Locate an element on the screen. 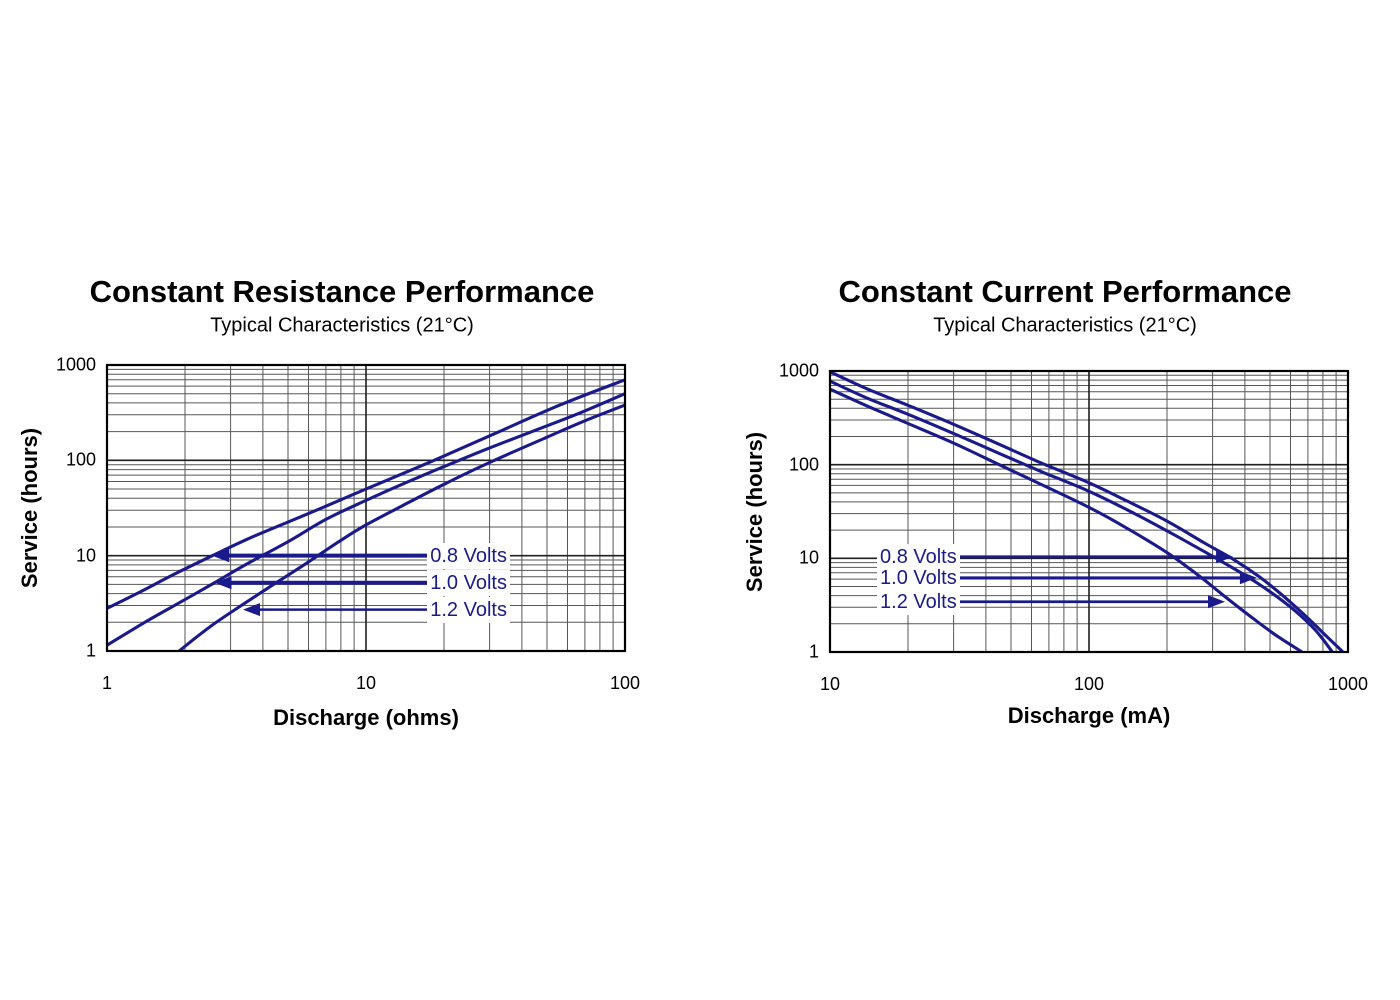  chart-subtitle-left: Typical Characteristics (21°C) is located at coordinates (342, 325).